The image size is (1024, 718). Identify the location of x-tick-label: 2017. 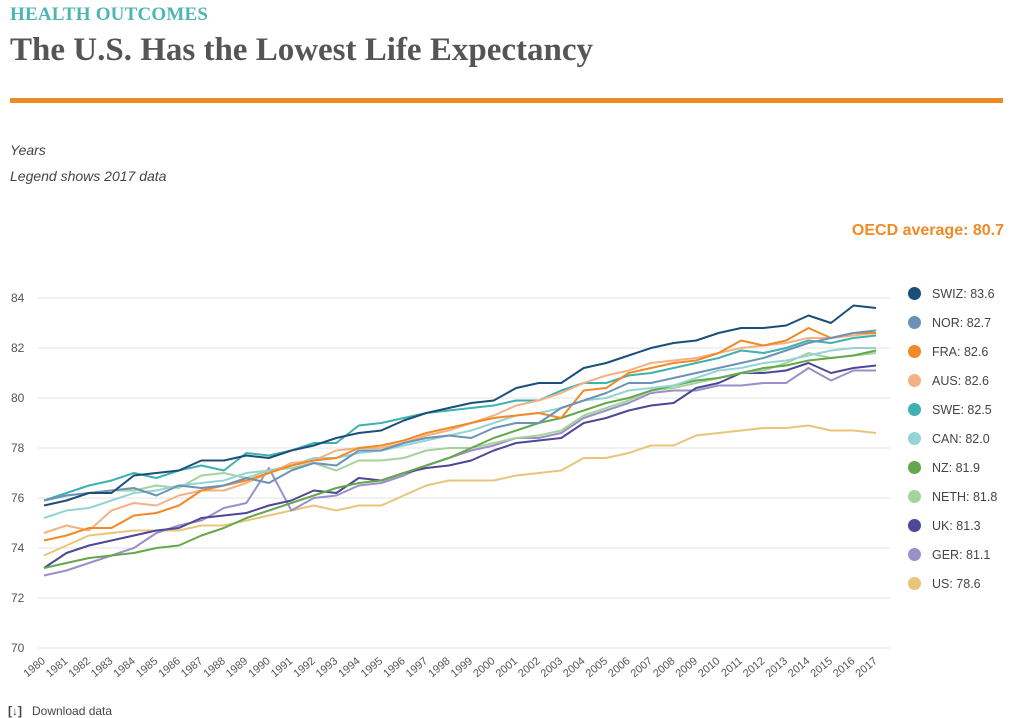
(866, 667).